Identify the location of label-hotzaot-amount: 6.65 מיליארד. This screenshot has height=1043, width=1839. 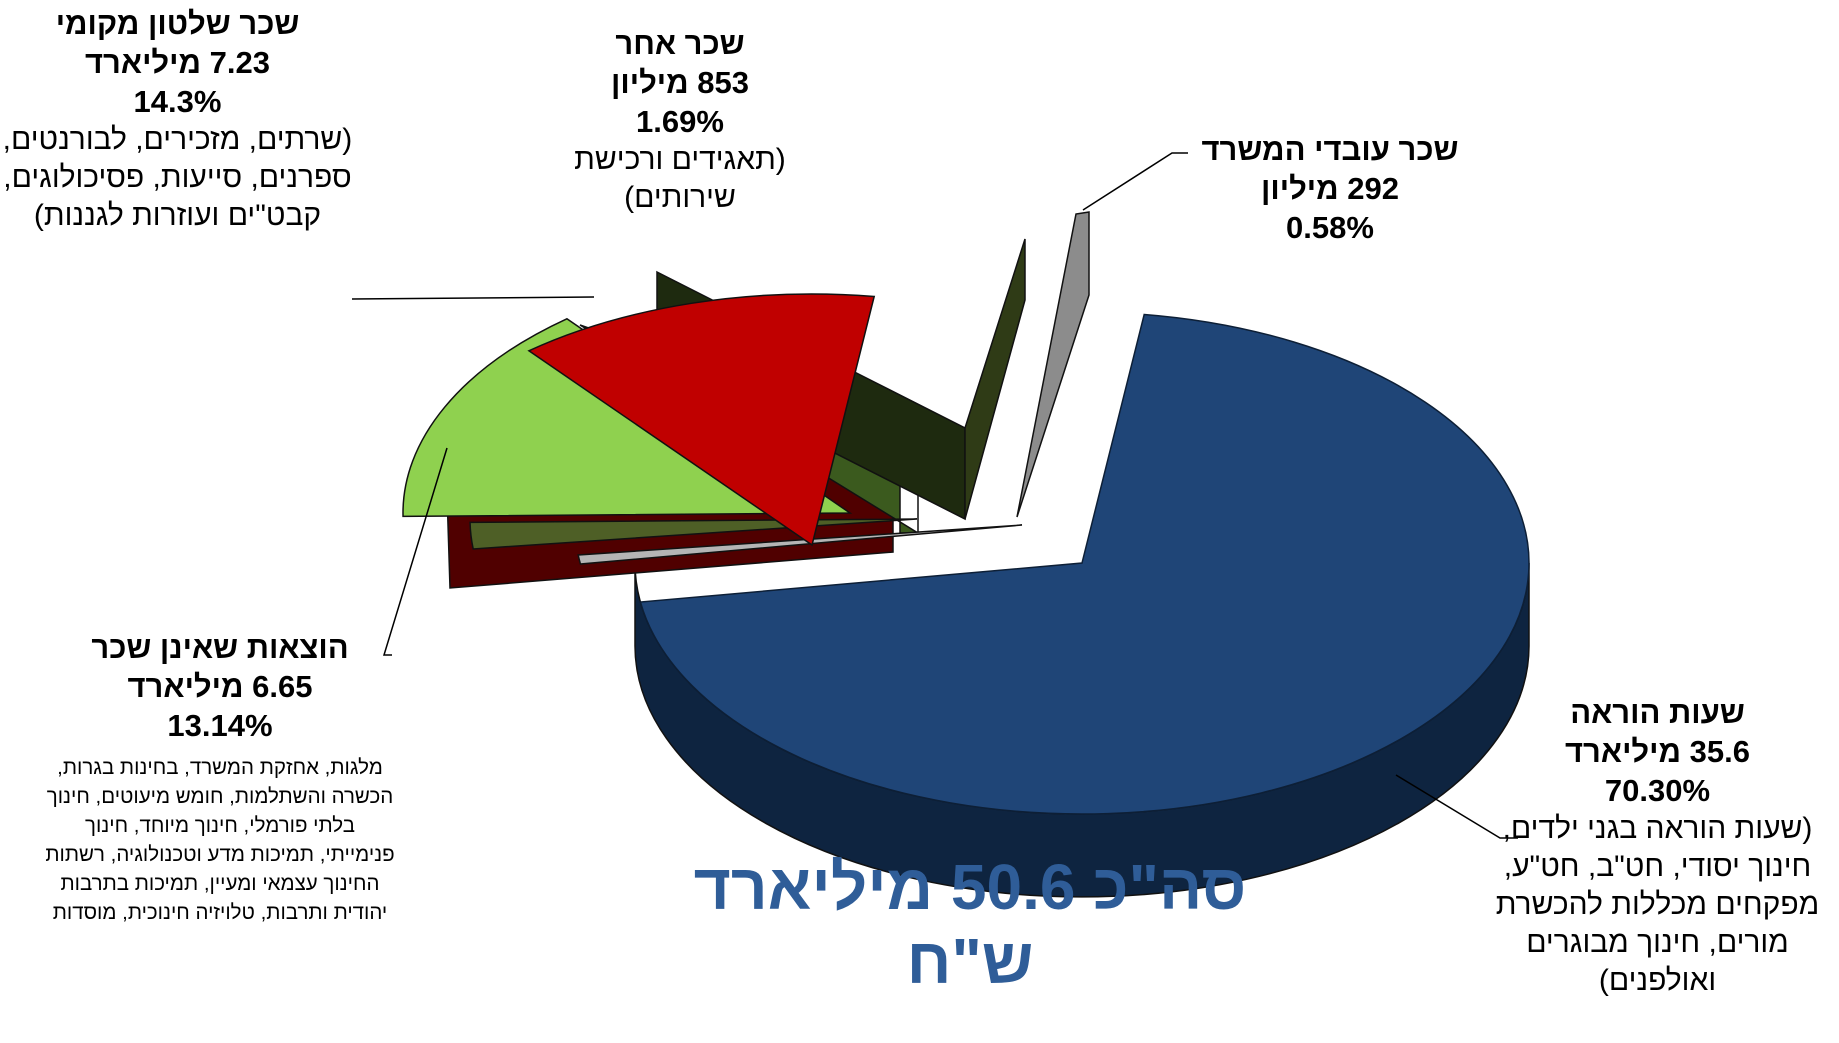
(220, 686).